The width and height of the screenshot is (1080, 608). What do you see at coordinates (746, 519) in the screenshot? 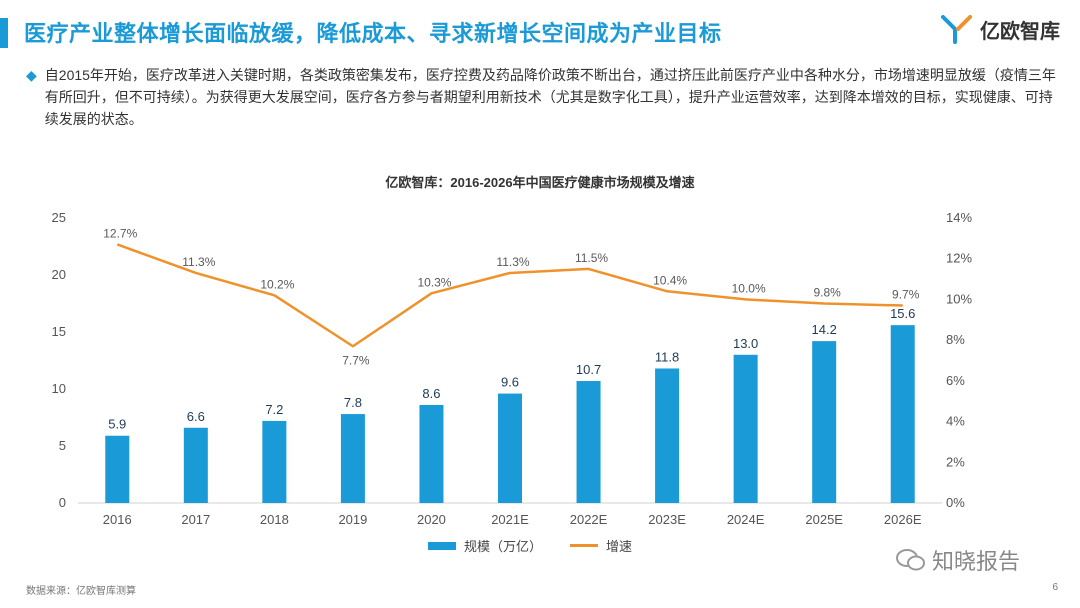
I see `x-axis-tick: 2024E` at bounding box center [746, 519].